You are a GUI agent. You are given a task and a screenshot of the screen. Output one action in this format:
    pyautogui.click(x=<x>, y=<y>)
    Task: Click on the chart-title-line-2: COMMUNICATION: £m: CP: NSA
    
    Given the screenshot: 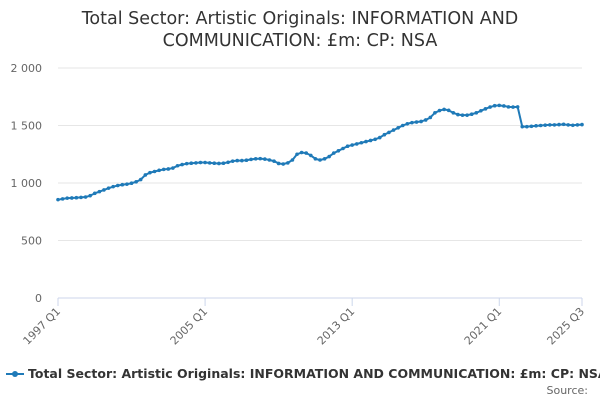 What is the action you would take?
    pyautogui.click(x=300, y=41)
    